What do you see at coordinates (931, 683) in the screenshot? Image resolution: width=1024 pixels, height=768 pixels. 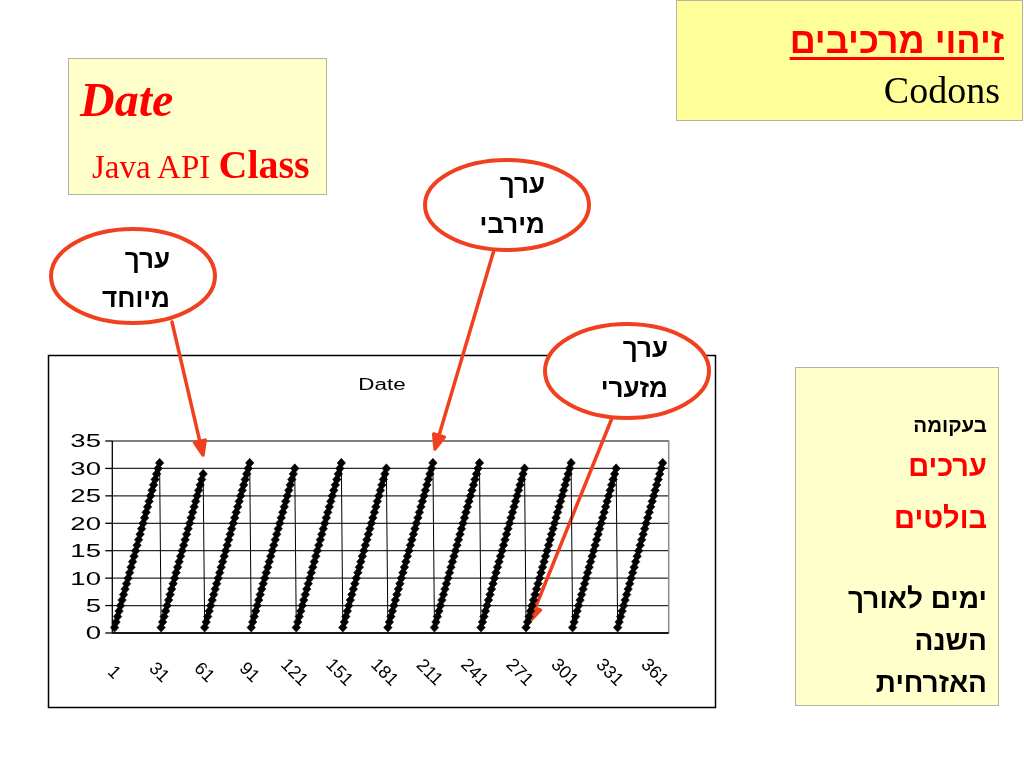 I see `text: האזרחית` at bounding box center [931, 683].